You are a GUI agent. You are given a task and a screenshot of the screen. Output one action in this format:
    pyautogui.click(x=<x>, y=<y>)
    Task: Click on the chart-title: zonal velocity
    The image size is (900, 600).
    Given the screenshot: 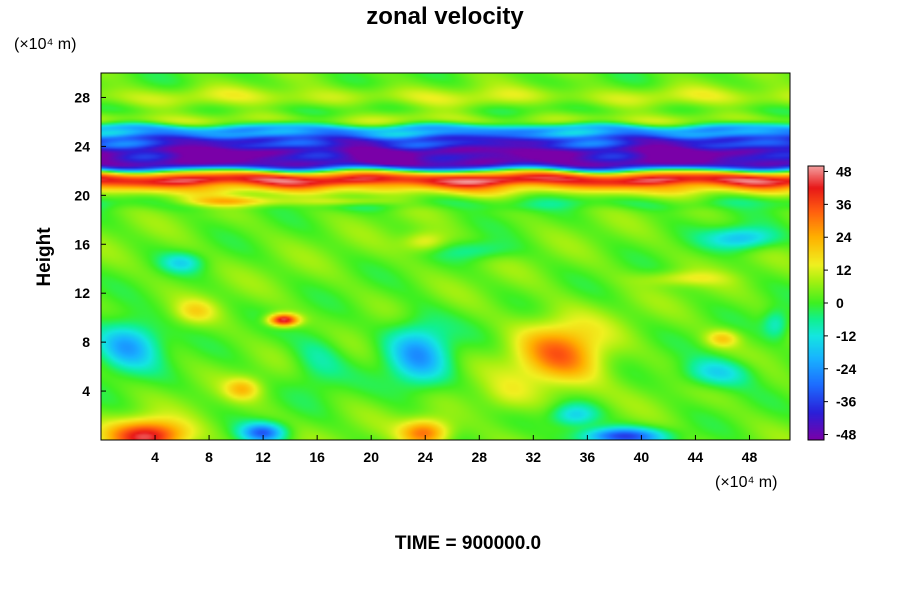 What is the action you would take?
    pyautogui.click(x=445, y=16)
    